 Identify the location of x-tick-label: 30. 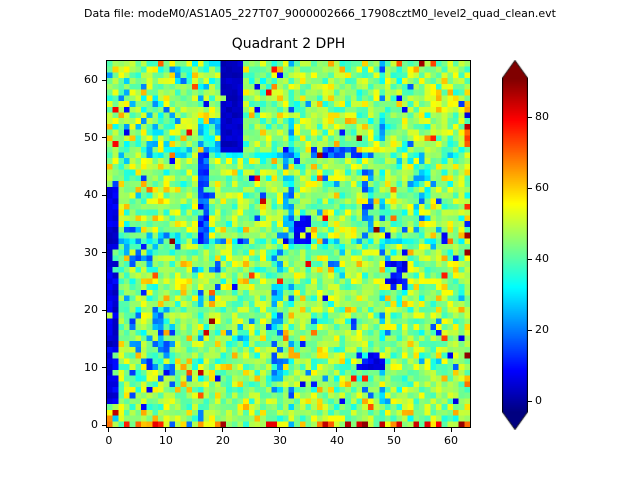
(279, 440).